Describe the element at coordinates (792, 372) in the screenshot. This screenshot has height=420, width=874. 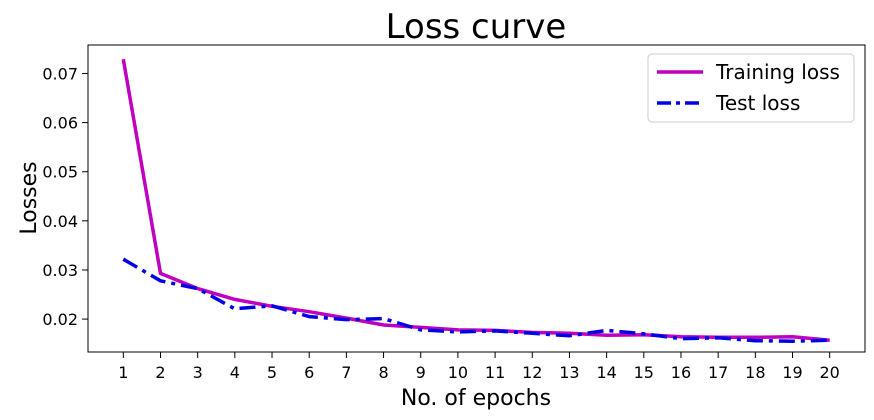
I see `x-tick-label: 19` at that location.